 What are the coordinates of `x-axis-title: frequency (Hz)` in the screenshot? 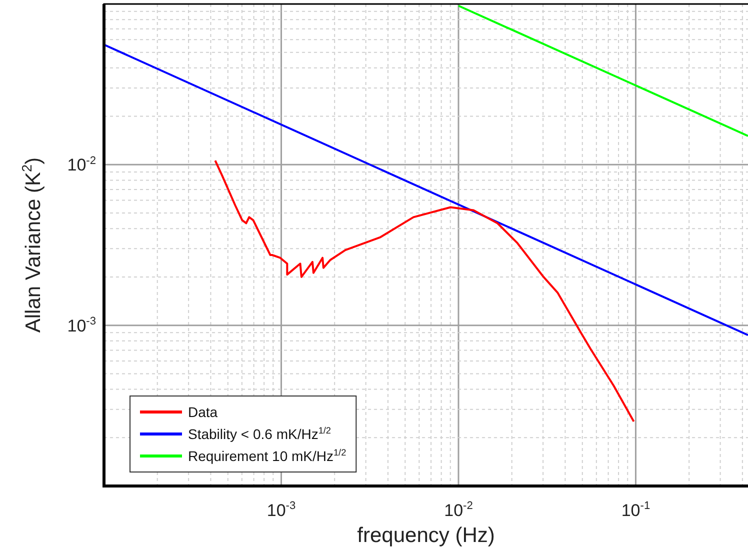 It's located at (426, 535).